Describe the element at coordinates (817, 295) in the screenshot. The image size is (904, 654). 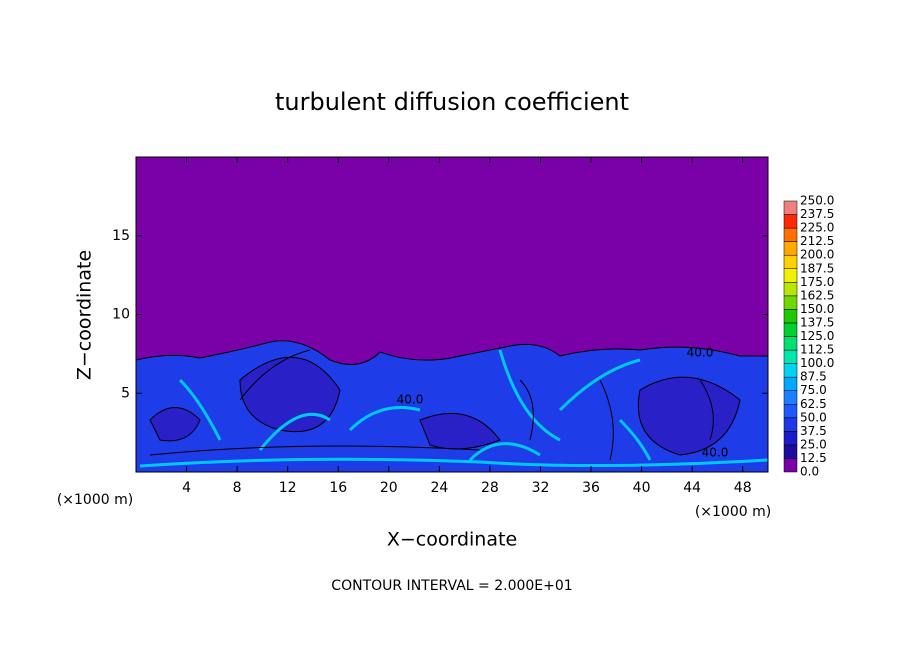
I see `colorbar-label: 162.5` at that location.